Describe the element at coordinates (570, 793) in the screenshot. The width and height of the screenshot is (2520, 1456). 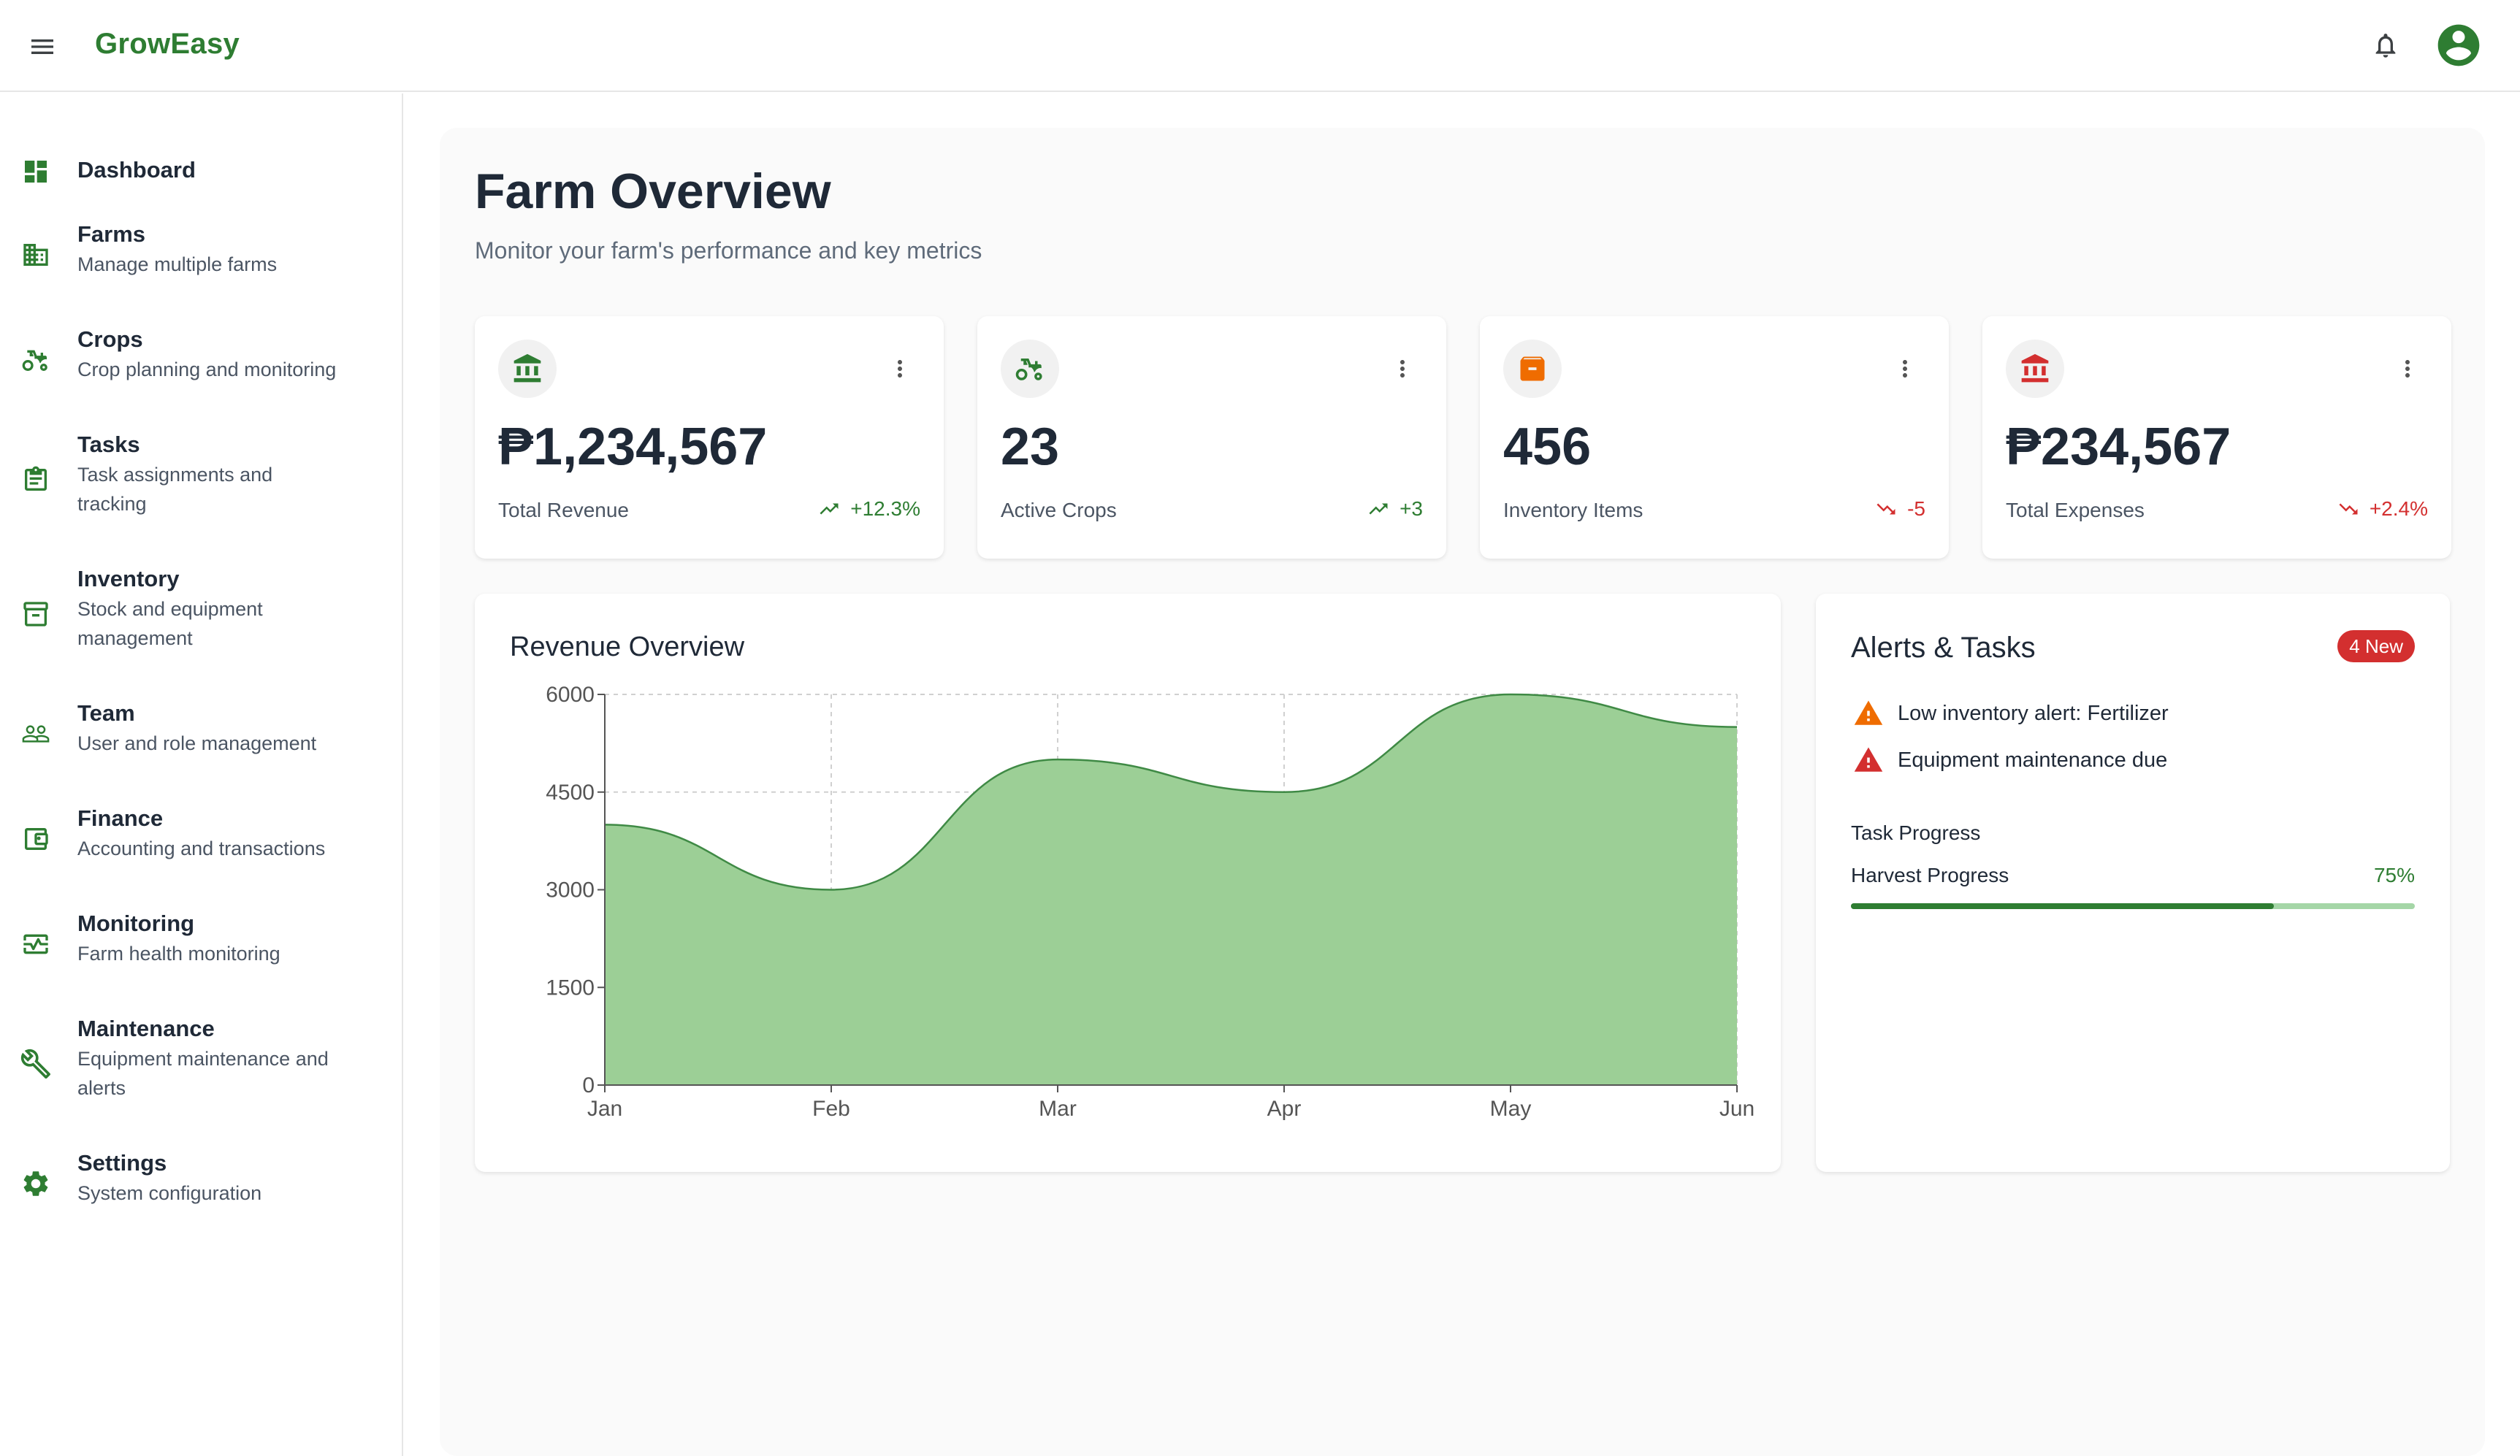
I see `y-tick-label: 4500` at that location.